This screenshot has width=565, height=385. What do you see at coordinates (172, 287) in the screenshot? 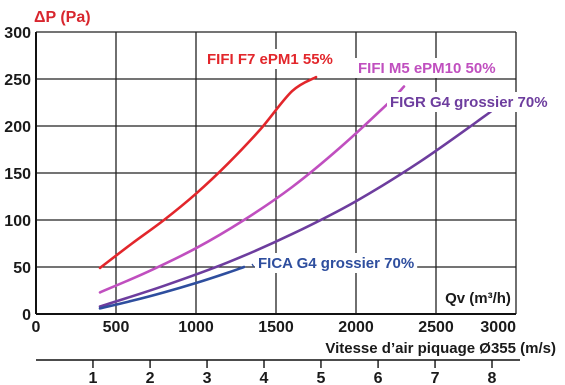
I see `curve-fica-g4` at bounding box center [172, 287].